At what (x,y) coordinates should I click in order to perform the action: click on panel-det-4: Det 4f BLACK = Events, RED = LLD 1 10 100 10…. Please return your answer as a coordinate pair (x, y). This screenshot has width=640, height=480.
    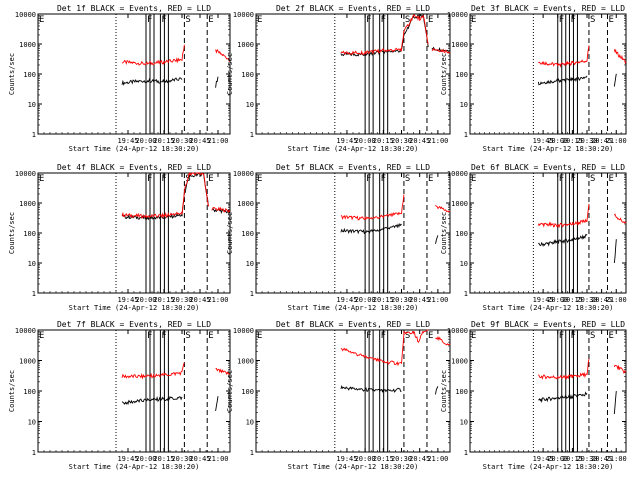
    Looking at the image, I should click on (119, 237).